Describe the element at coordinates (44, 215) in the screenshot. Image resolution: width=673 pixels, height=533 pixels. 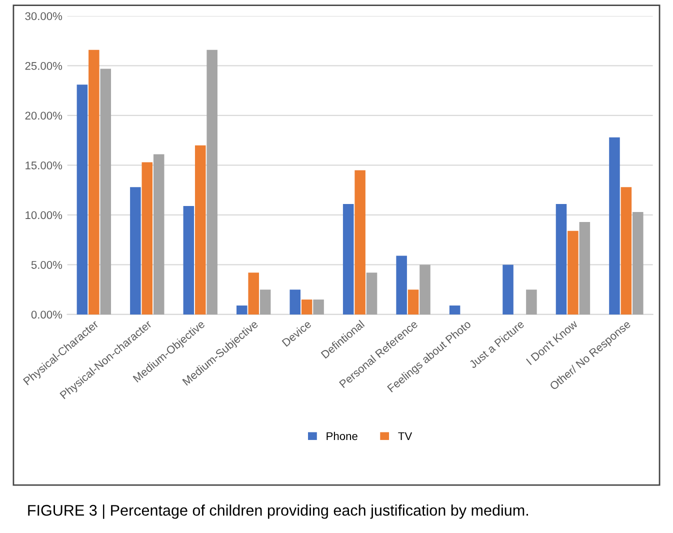
I see `y-tick-label: 10.00%` at that location.